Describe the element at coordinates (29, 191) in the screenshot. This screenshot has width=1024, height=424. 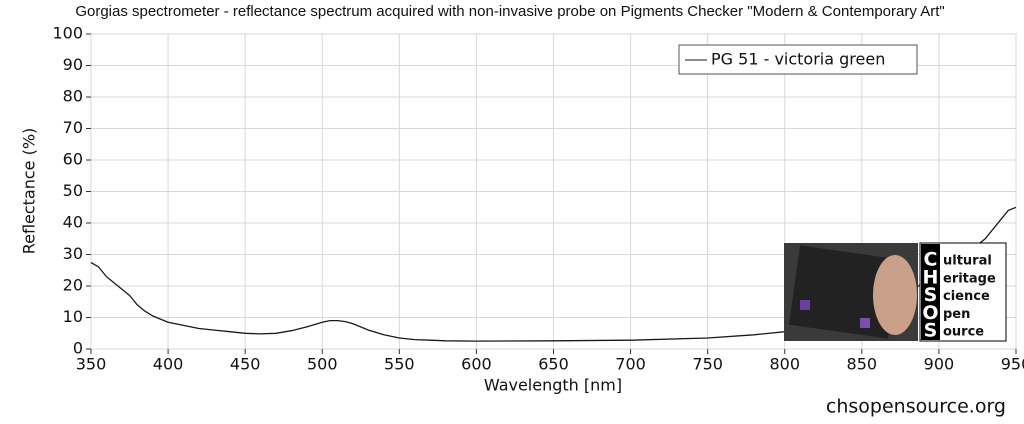
I see `y-axis-label: Reflectance (%)` at that location.